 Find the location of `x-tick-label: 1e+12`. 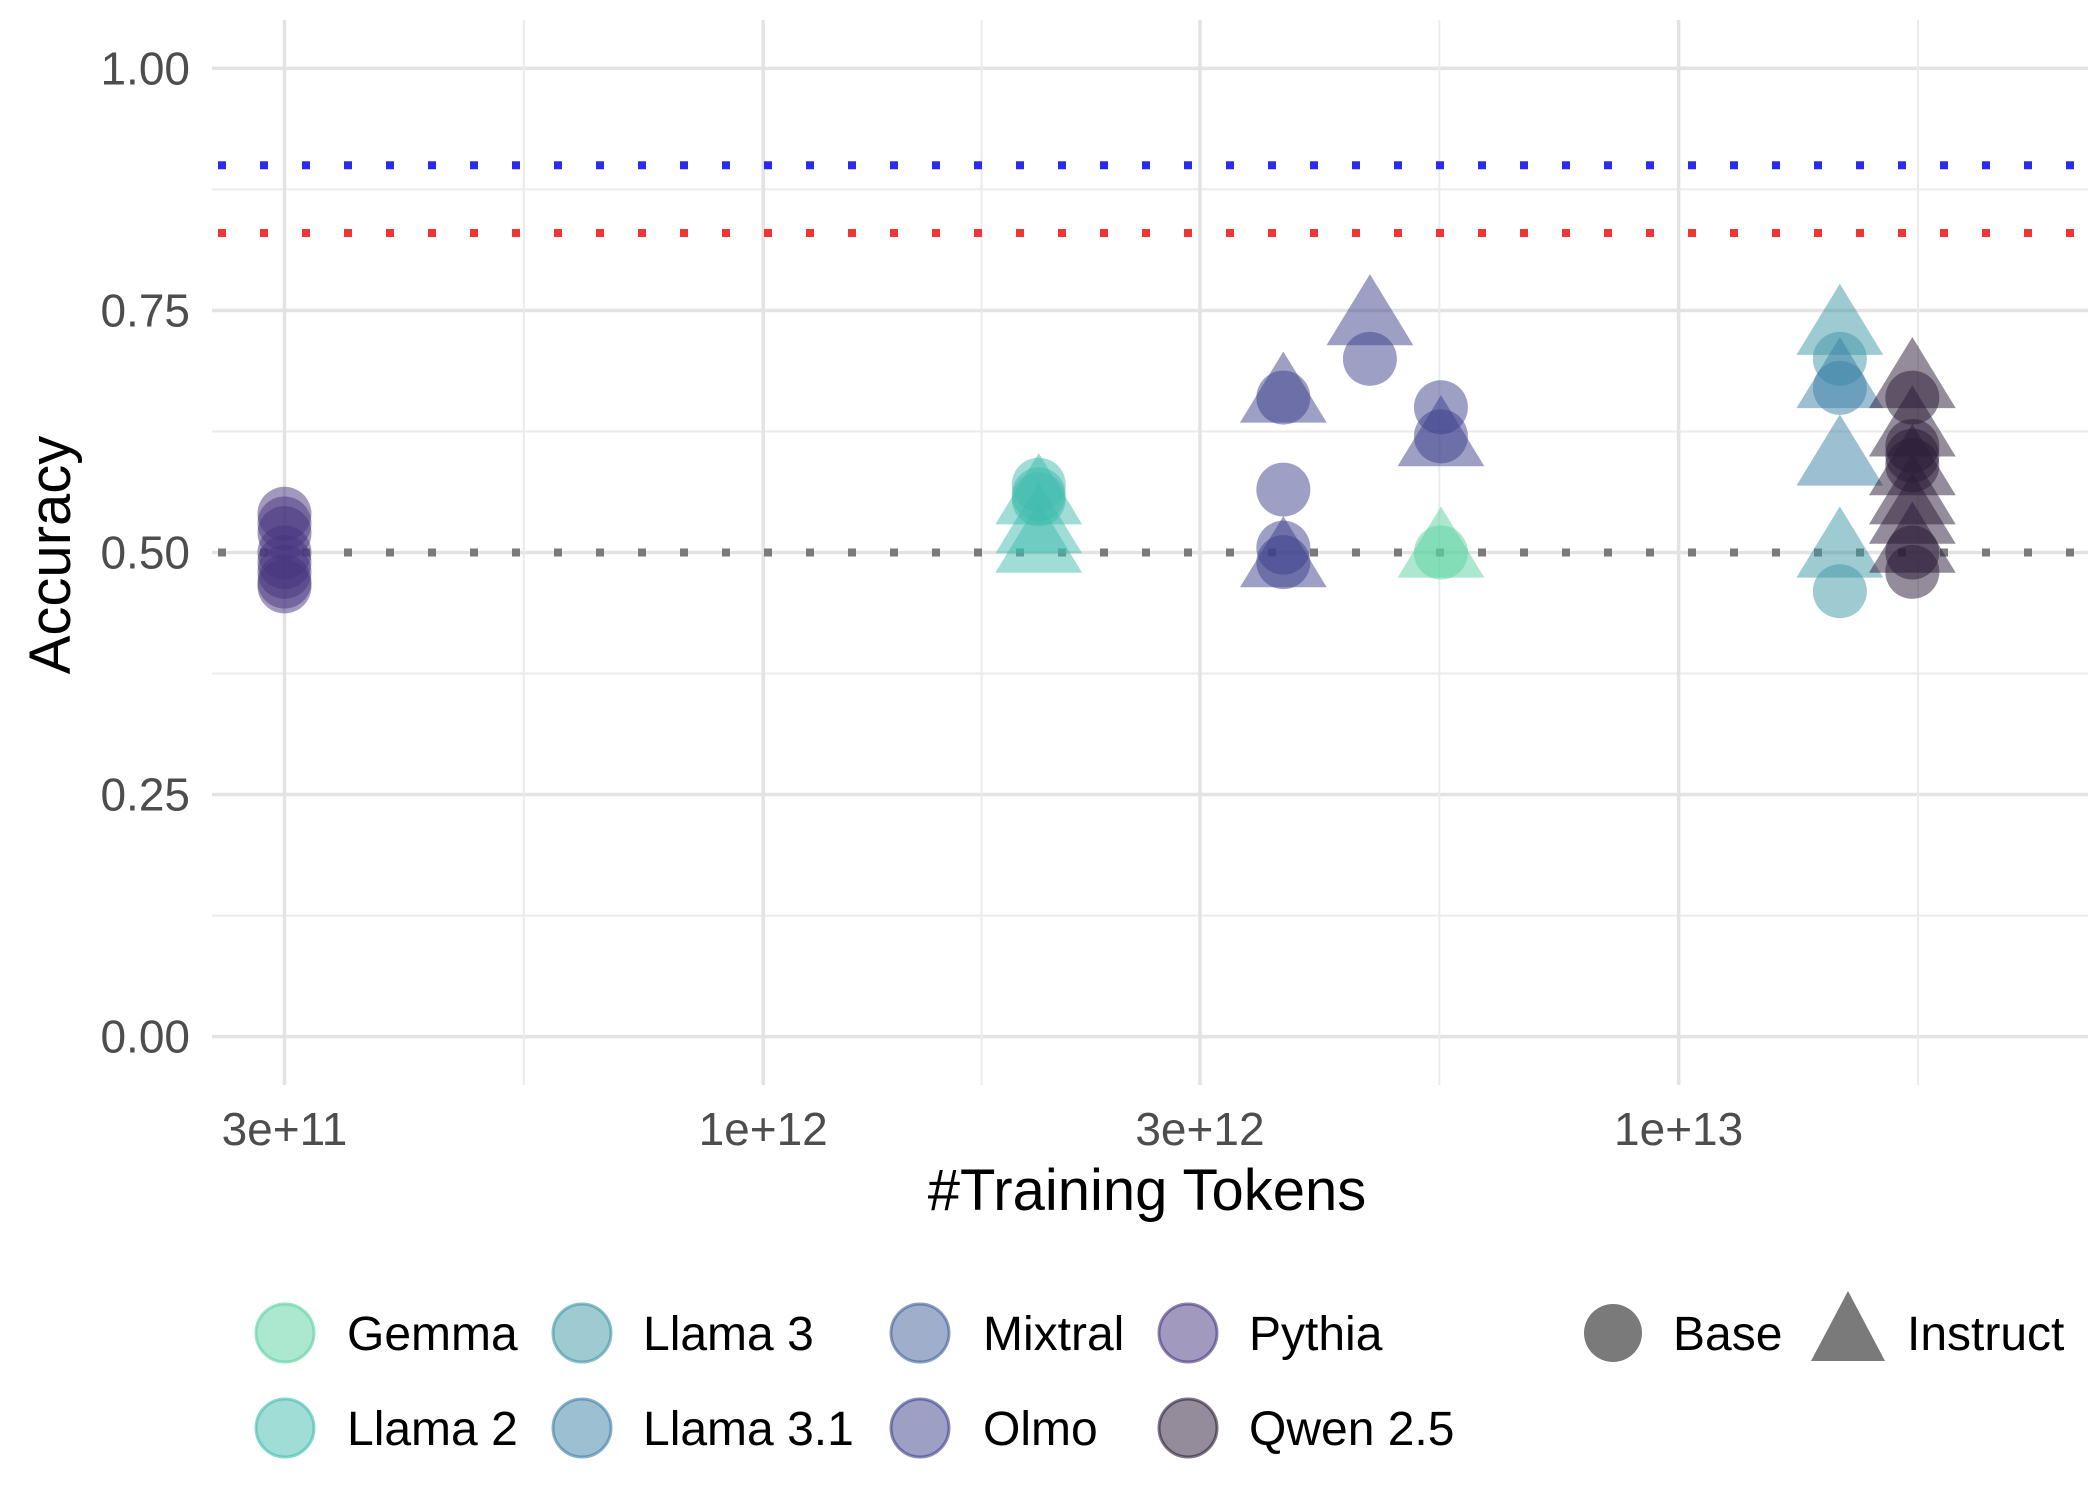

x-tick-label: 1e+12 is located at coordinates (763, 1129).